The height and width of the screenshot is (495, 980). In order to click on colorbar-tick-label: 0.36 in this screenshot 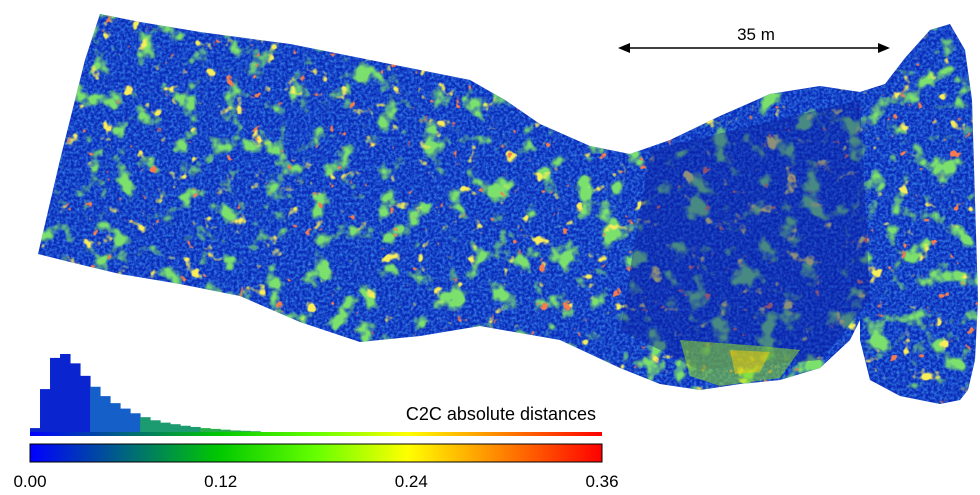, I will do `click(601, 481)`.